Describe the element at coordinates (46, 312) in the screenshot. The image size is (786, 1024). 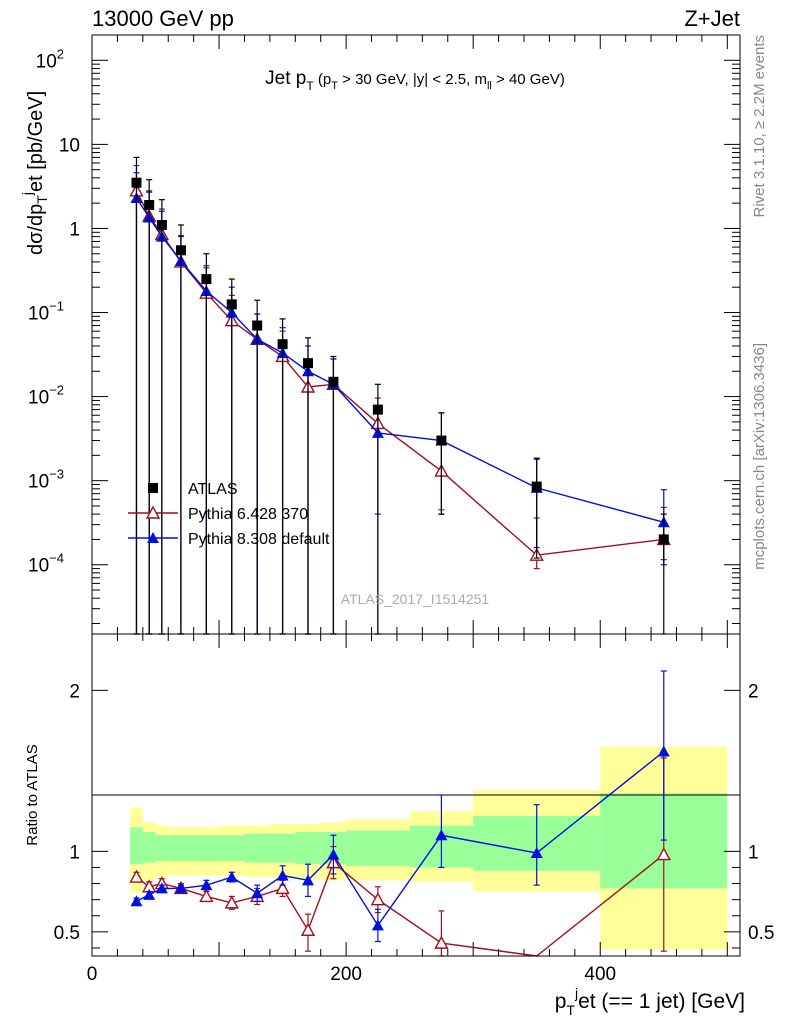
I see `y-tick-label: 10⁻¹` at that location.